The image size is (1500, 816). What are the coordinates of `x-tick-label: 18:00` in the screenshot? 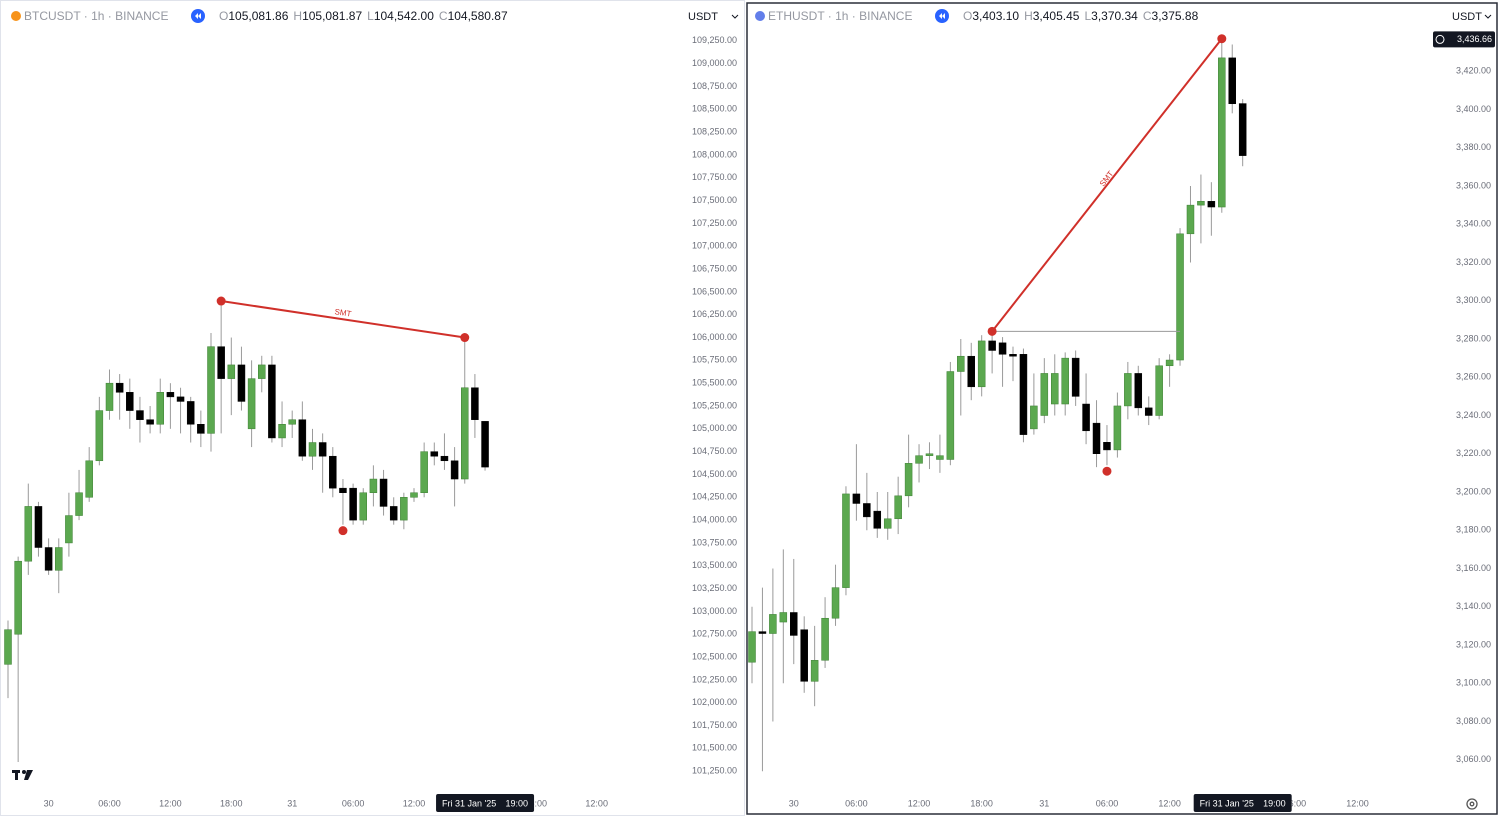 It's located at (231, 803).